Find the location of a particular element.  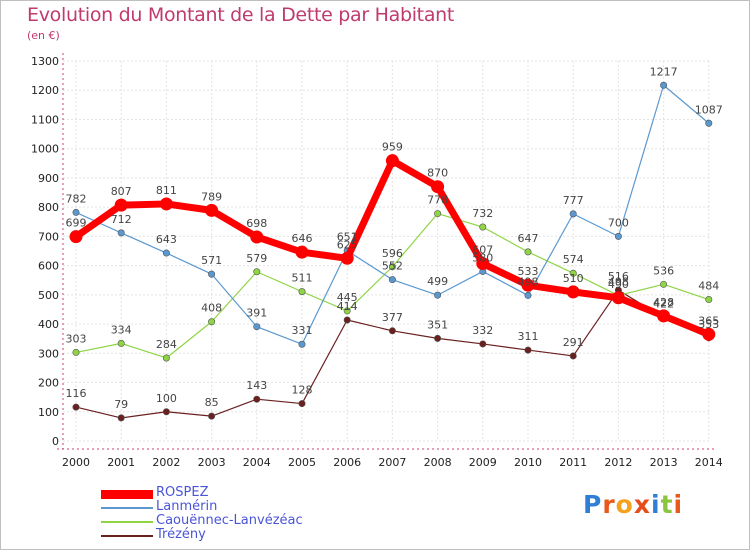

data-label: 625 is located at coordinates (347, 244).